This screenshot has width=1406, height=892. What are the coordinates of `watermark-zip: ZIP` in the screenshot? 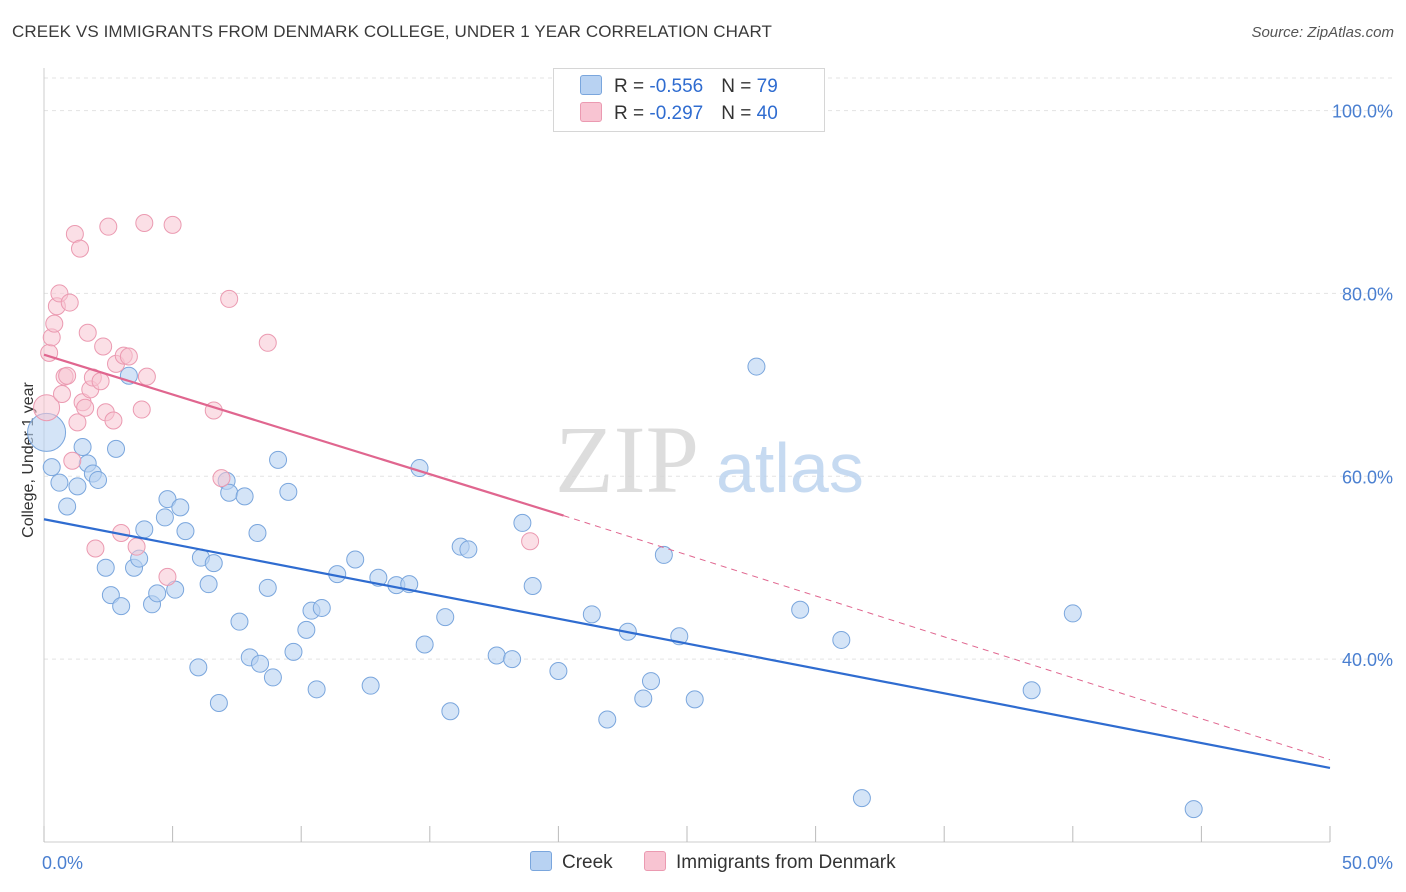 It's located at (627, 459).